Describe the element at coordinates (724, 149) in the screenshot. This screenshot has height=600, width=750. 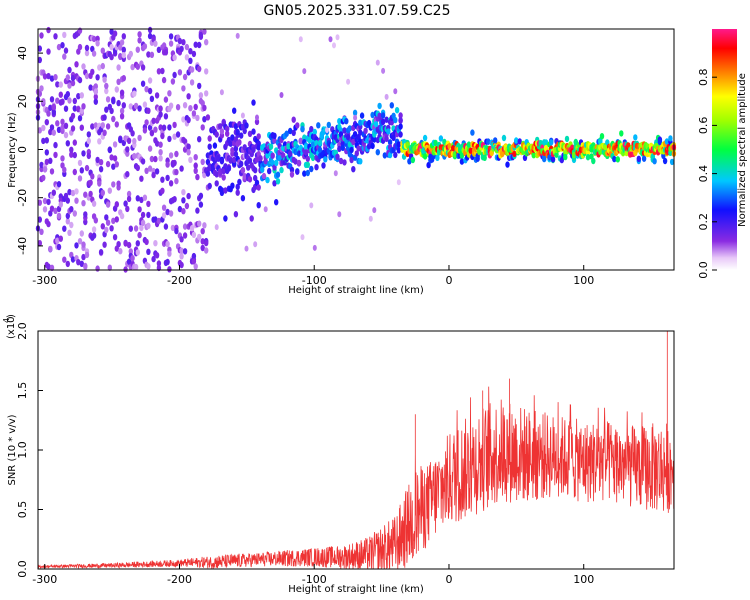
I see `colorbar-gradient` at that location.